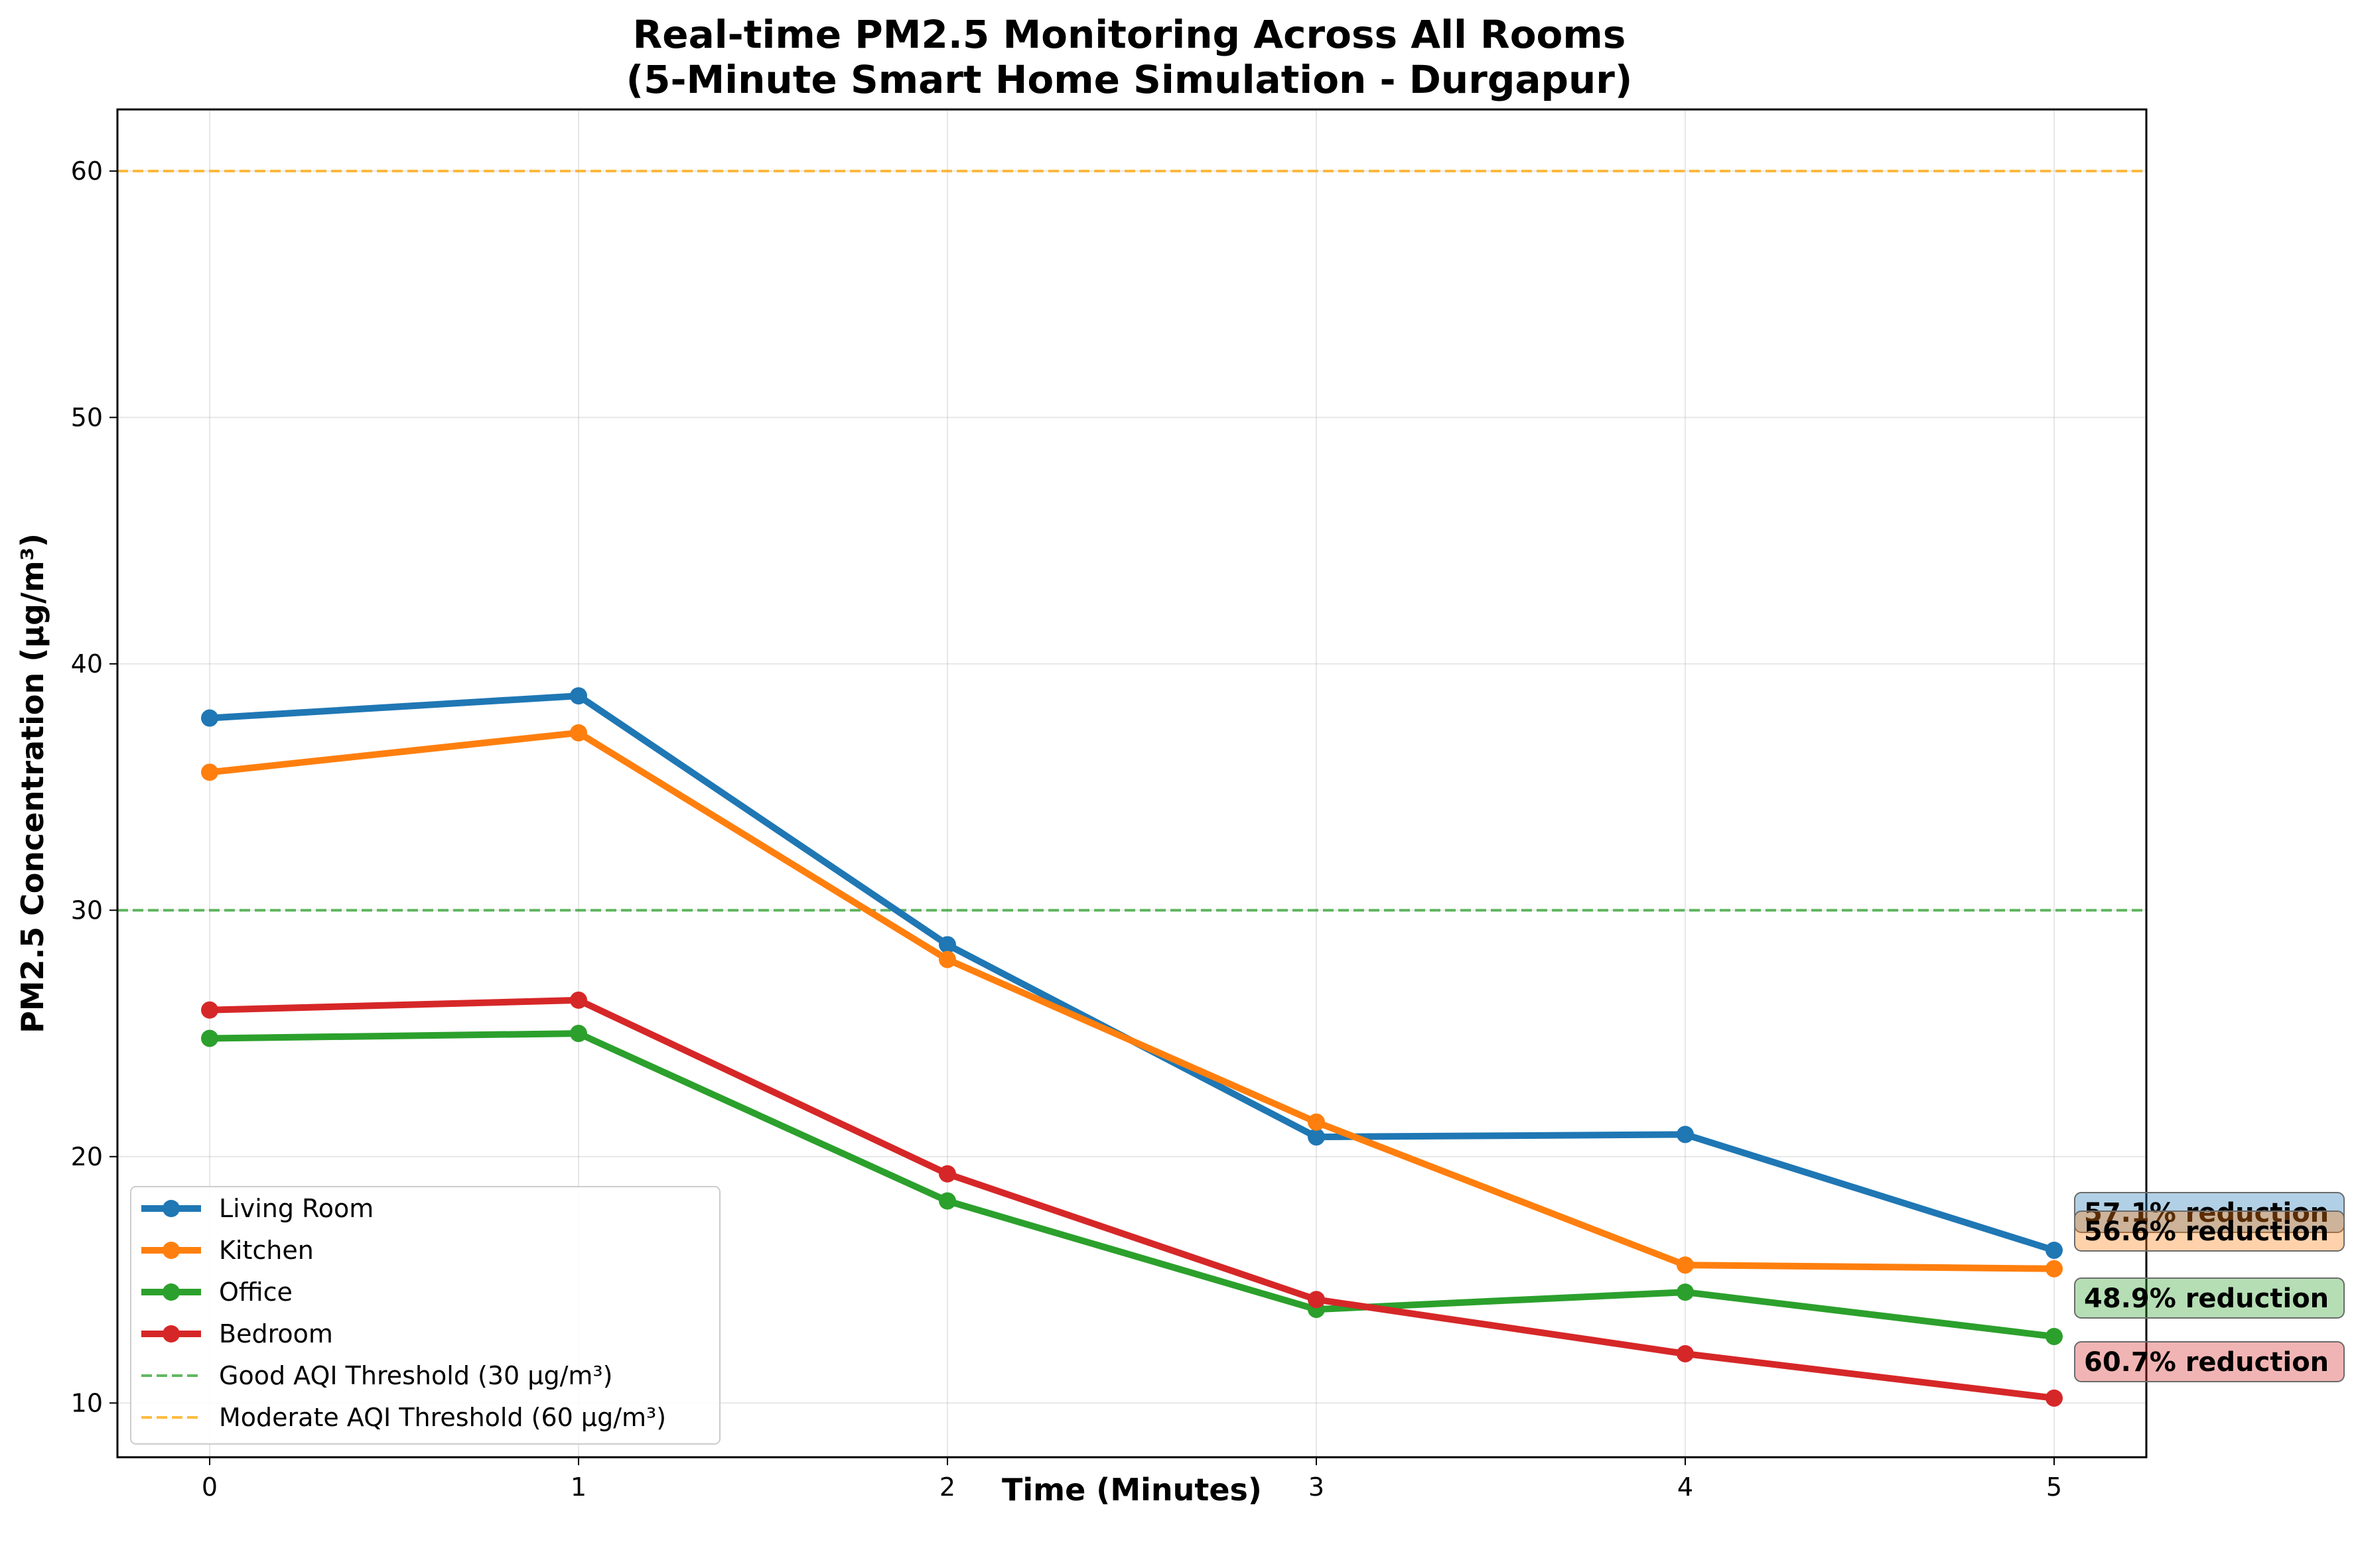 Image resolution: width=2356 pixels, height=1568 pixels. Describe the element at coordinates (579, 1487) in the screenshot. I see `x-tick-label: 1` at that location.